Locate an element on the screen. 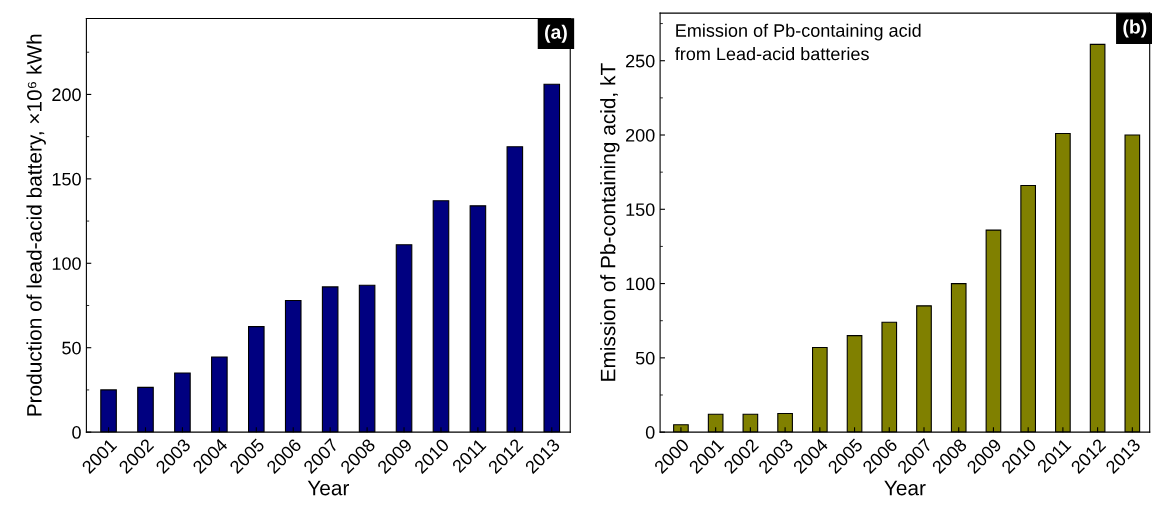 The width and height of the screenshot is (1152, 527). annotation: (b) is located at coordinates (1135, 28).